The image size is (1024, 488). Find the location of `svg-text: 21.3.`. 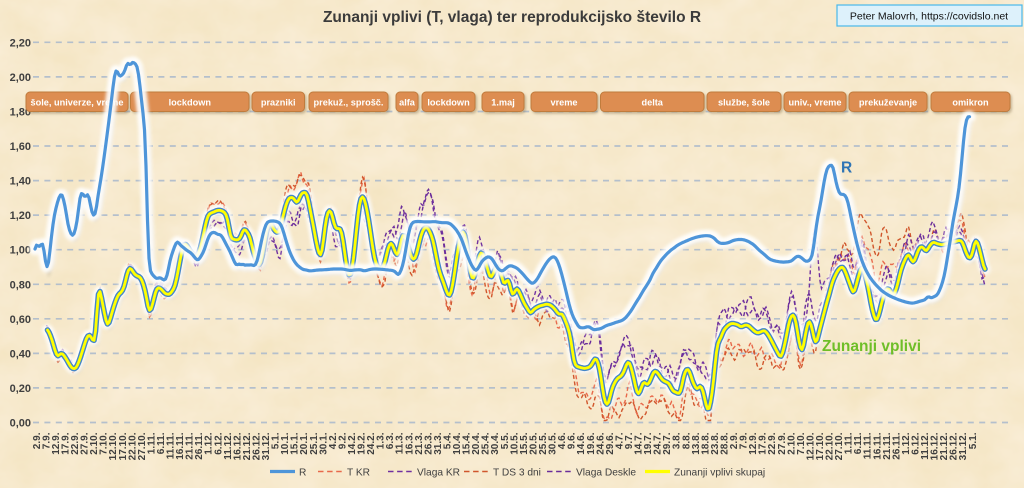

svg-text: 21.3. is located at coordinates (419, 443).